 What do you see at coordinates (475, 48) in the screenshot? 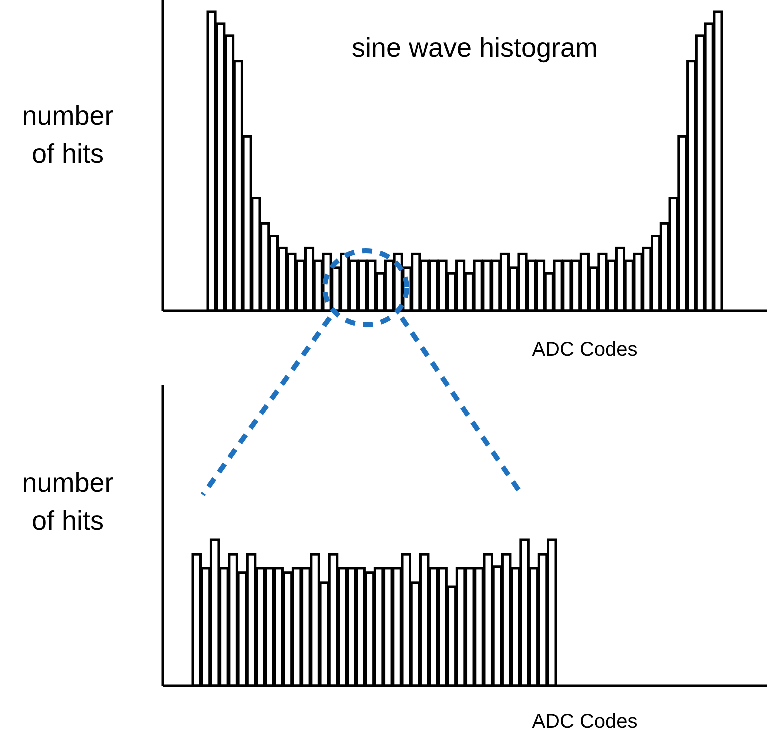
I see `text: sine wave histogram` at bounding box center [475, 48].